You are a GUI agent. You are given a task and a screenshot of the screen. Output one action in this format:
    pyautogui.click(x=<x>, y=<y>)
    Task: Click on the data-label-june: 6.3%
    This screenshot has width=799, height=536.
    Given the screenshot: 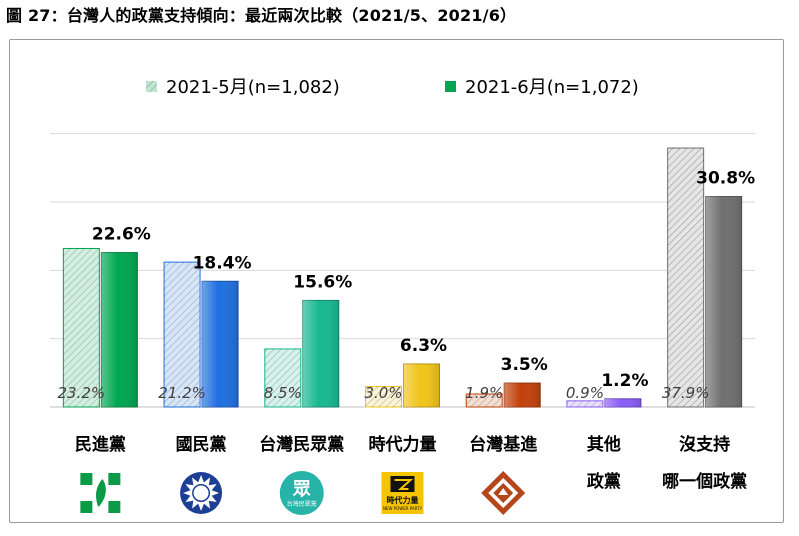 What is the action you would take?
    pyautogui.click(x=423, y=346)
    